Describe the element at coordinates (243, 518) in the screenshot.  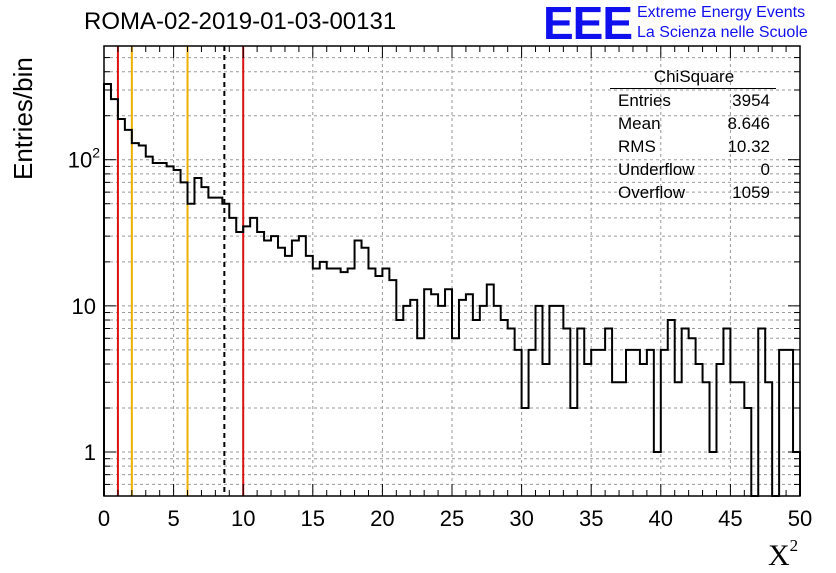
I see `x-tick-label: 10` at that location.